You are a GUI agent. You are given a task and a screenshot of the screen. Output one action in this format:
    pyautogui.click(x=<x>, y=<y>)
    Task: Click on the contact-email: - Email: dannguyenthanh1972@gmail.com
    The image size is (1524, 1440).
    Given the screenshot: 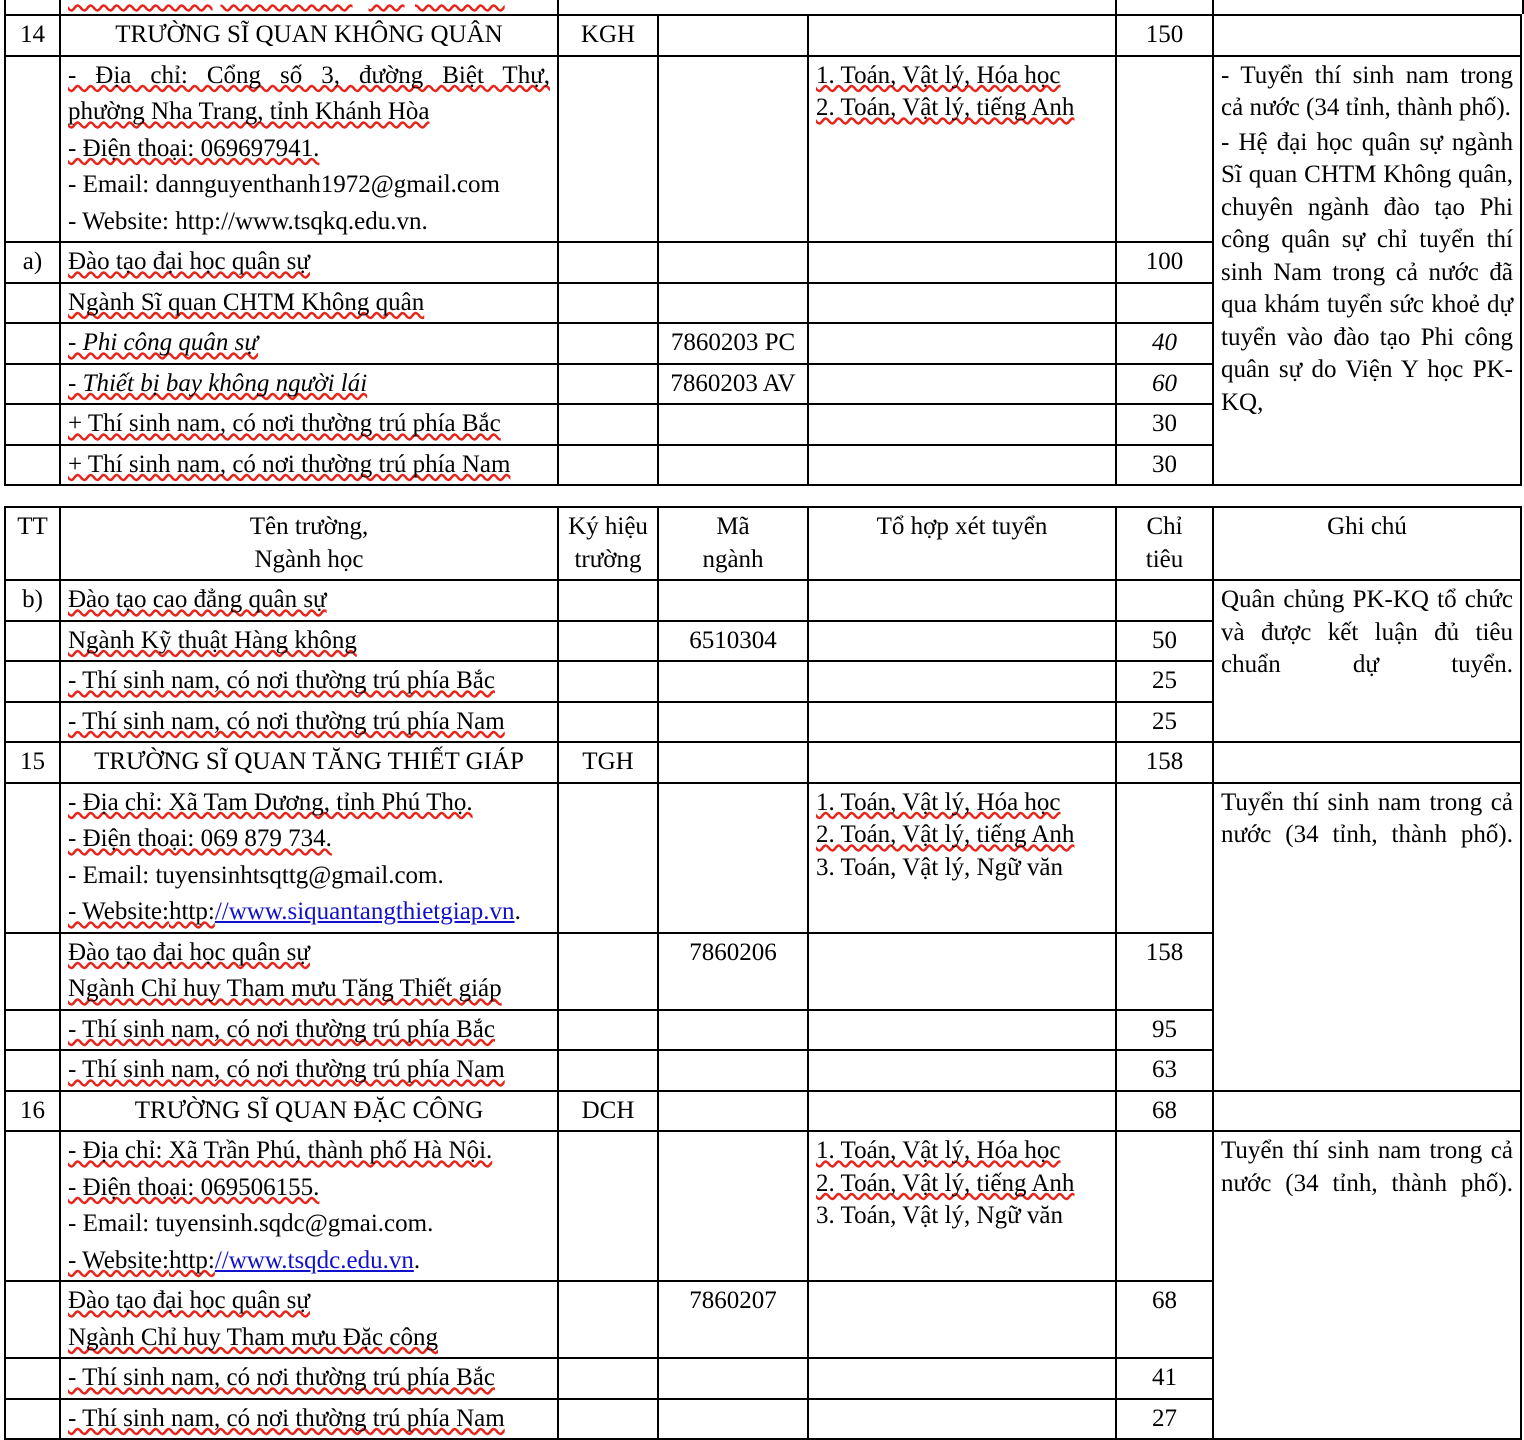 What is the action you would take?
    pyautogui.click(x=284, y=184)
    